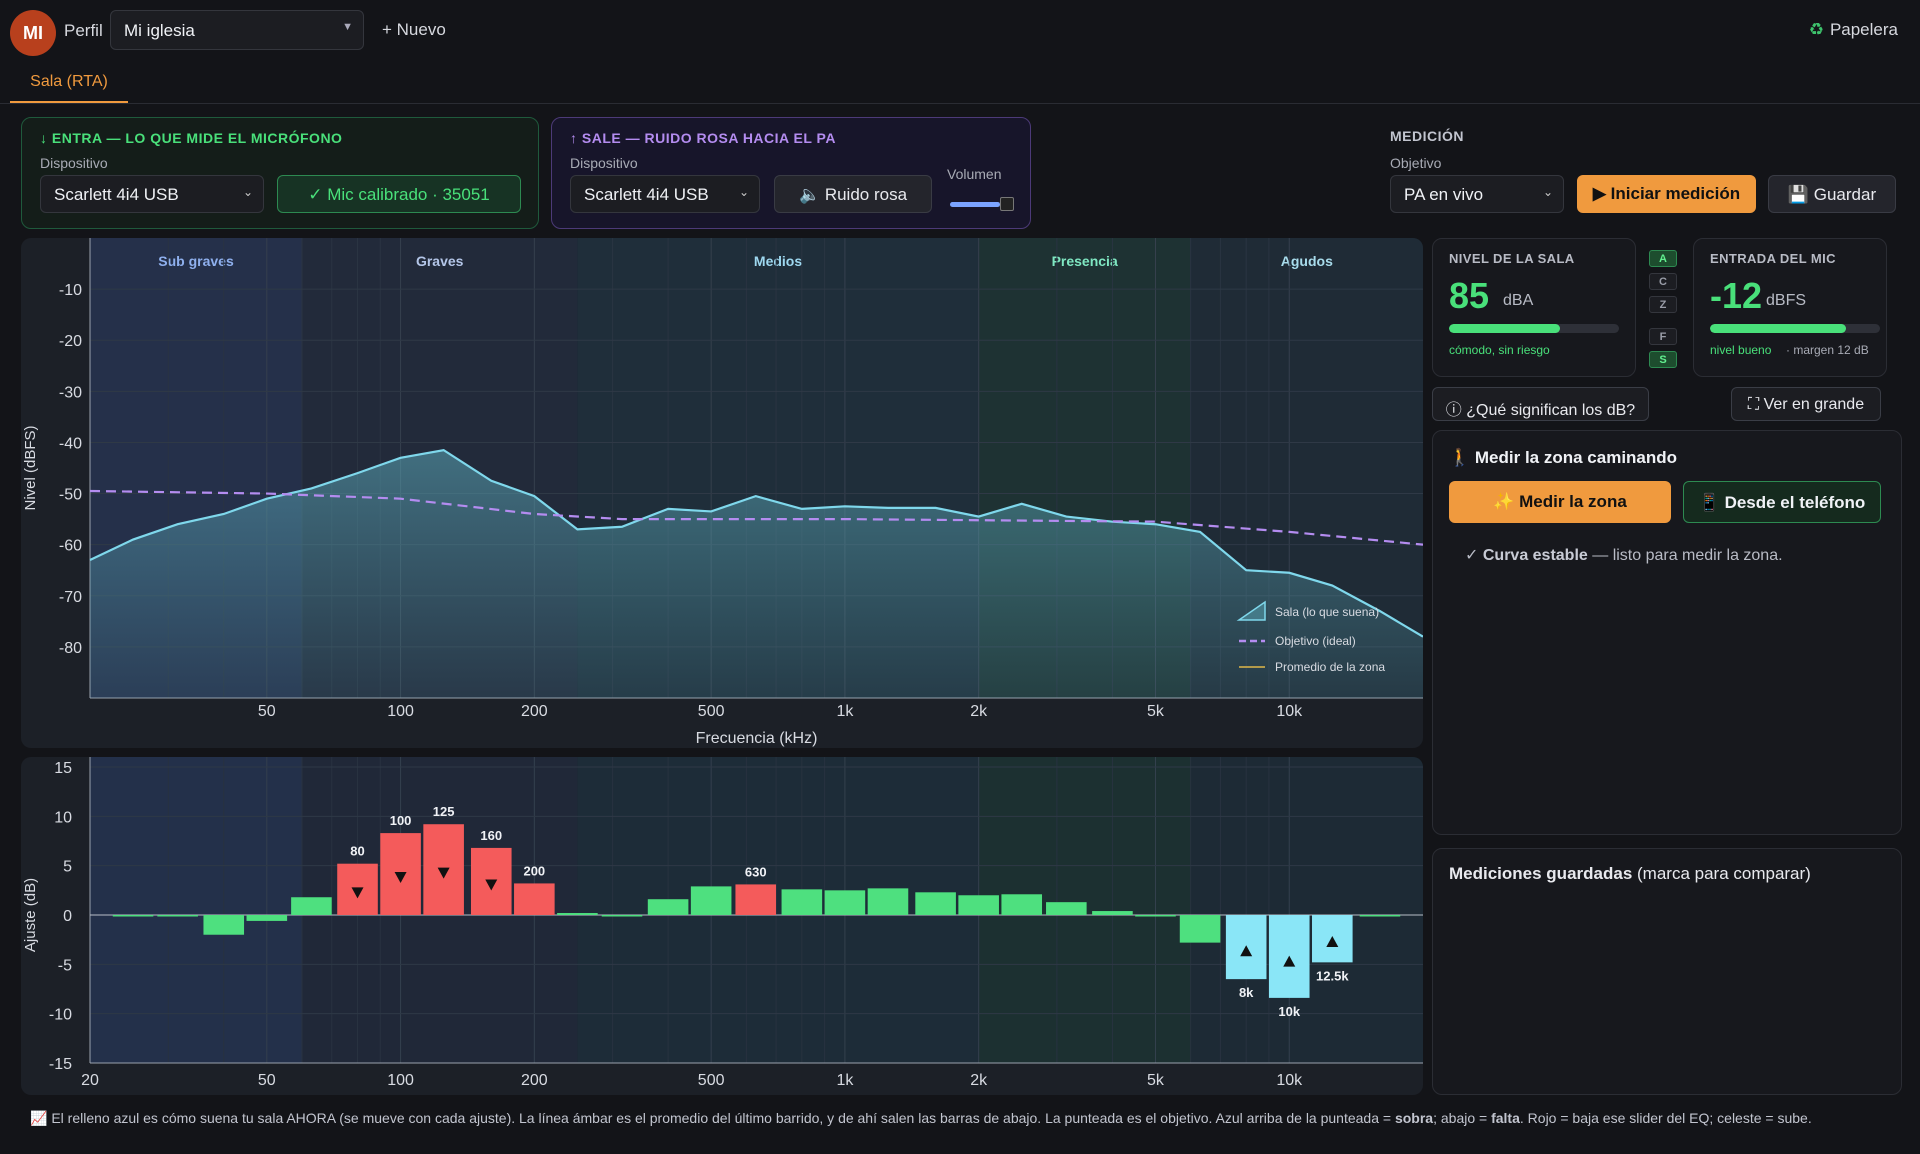 The width and height of the screenshot is (1920, 1154). Describe the element at coordinates (70, 392) in the screenshot. I see `y-tick-label: -30` at that location.